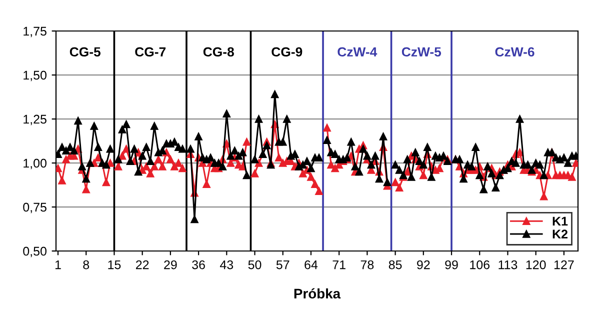 The width and height of the screenshot is (591, 325). I want to click on x-tick-label: 50, so click(255, 265).